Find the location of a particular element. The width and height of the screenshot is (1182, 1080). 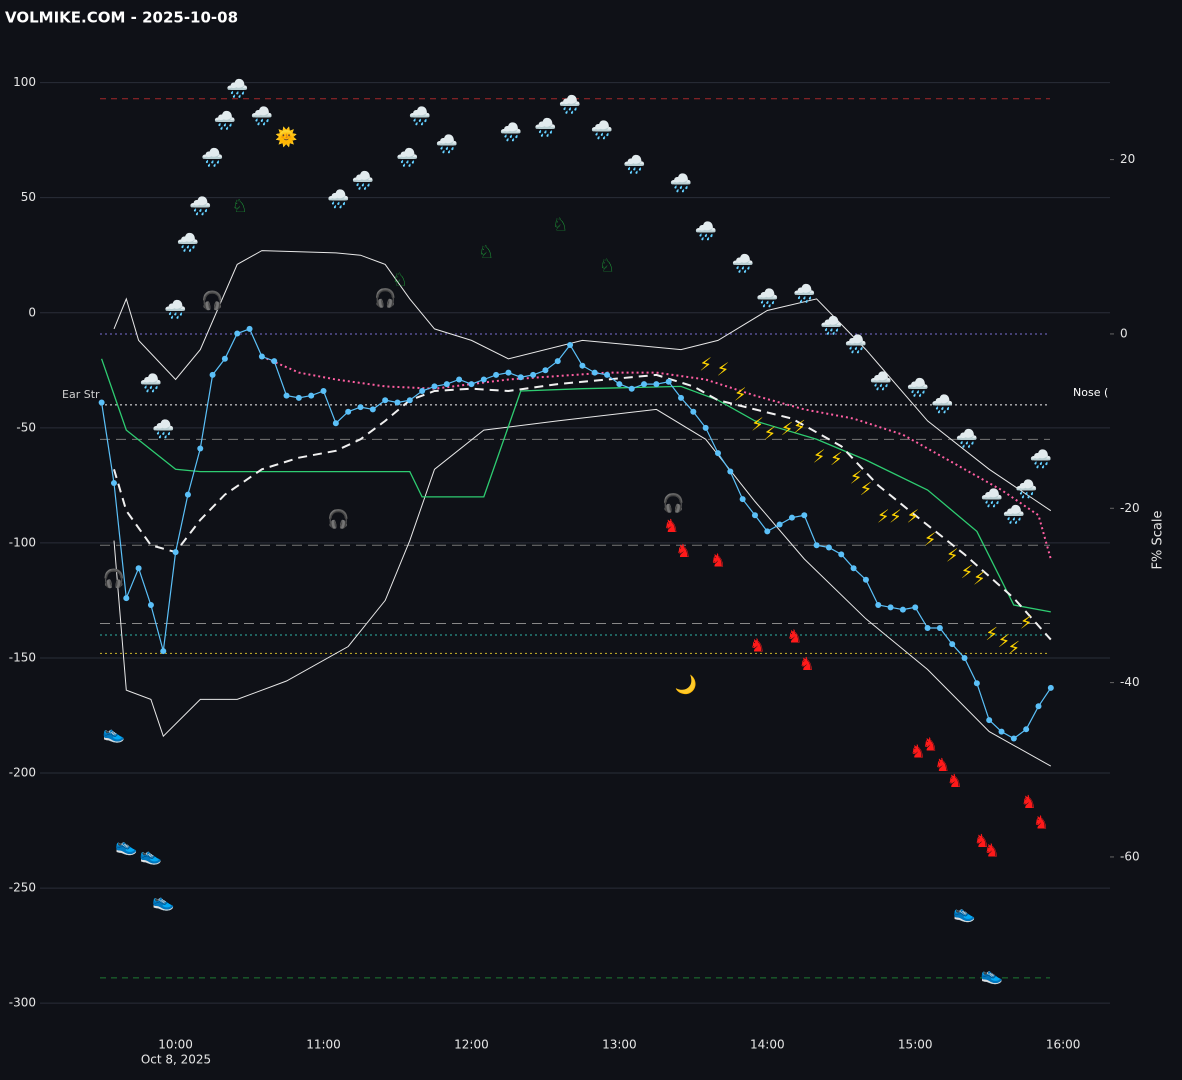

y-tick-label: -50 is located at coordinates (26, 427).